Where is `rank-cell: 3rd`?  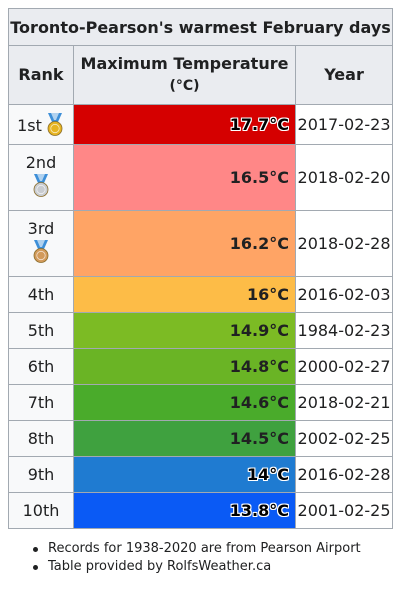 rank-cell: 3rd is located at coordinates (41, 243).